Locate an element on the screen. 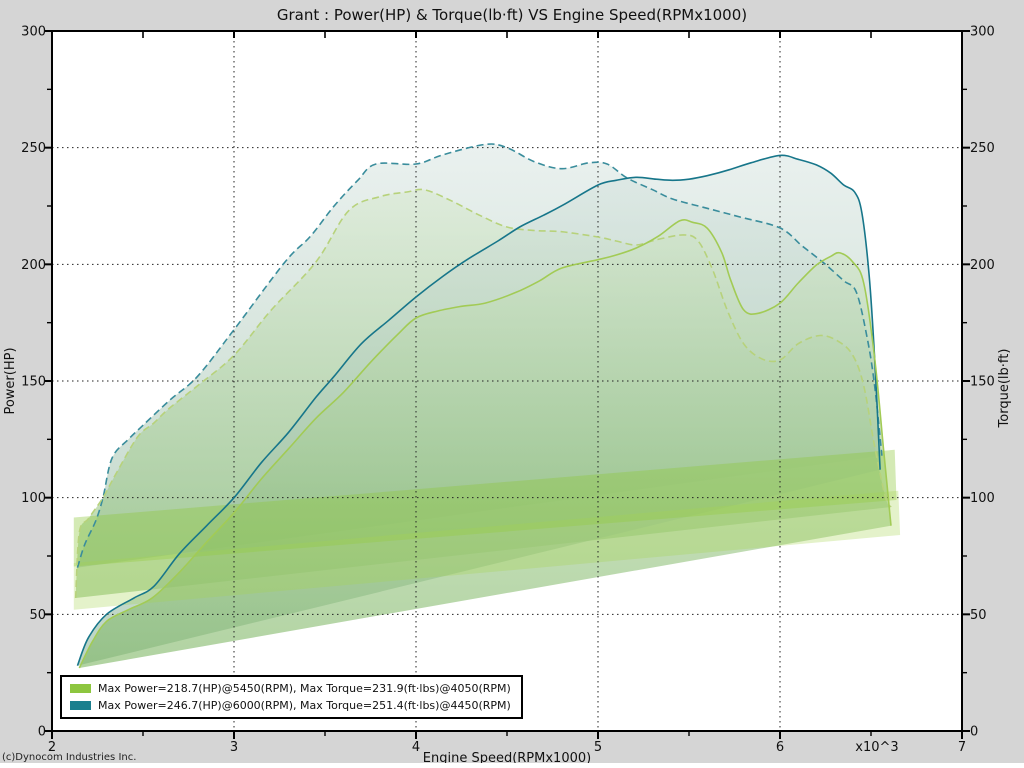  y-left-tick-label-100: 100 is located at coordinates (33, 498).